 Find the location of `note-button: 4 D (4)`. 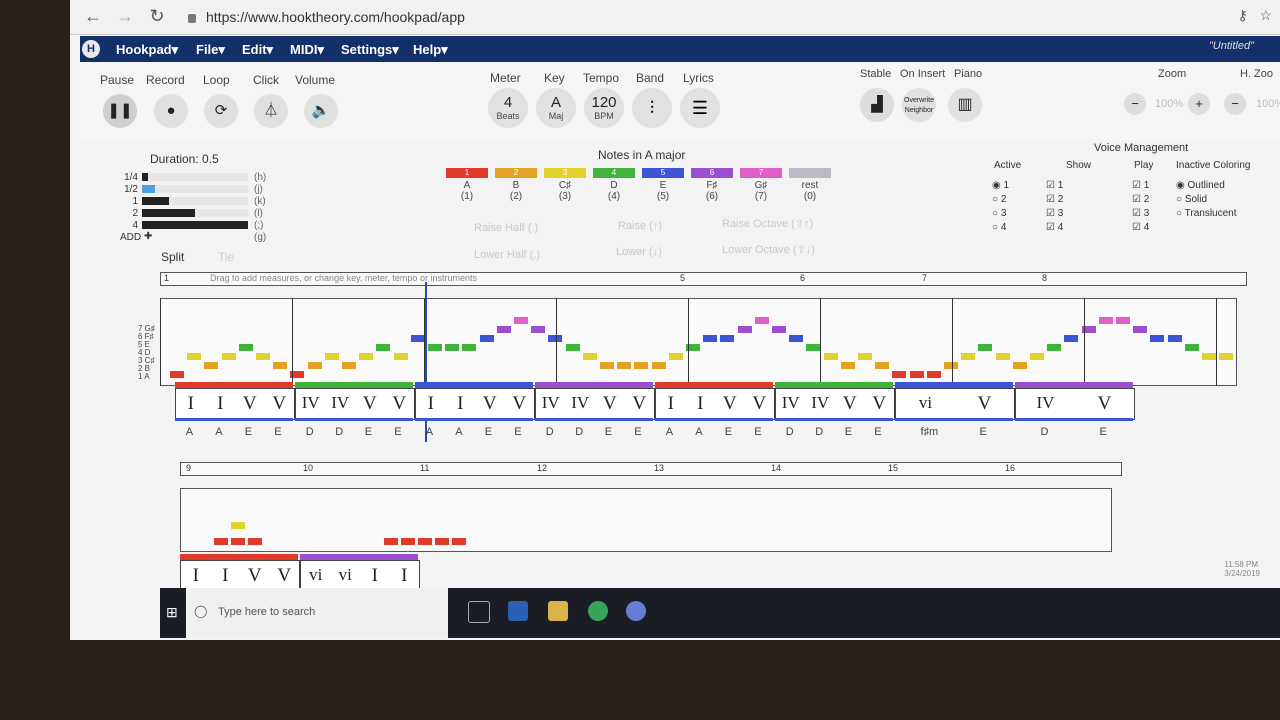

note-button: 4 D (4) is located at coordinates (614, 185).